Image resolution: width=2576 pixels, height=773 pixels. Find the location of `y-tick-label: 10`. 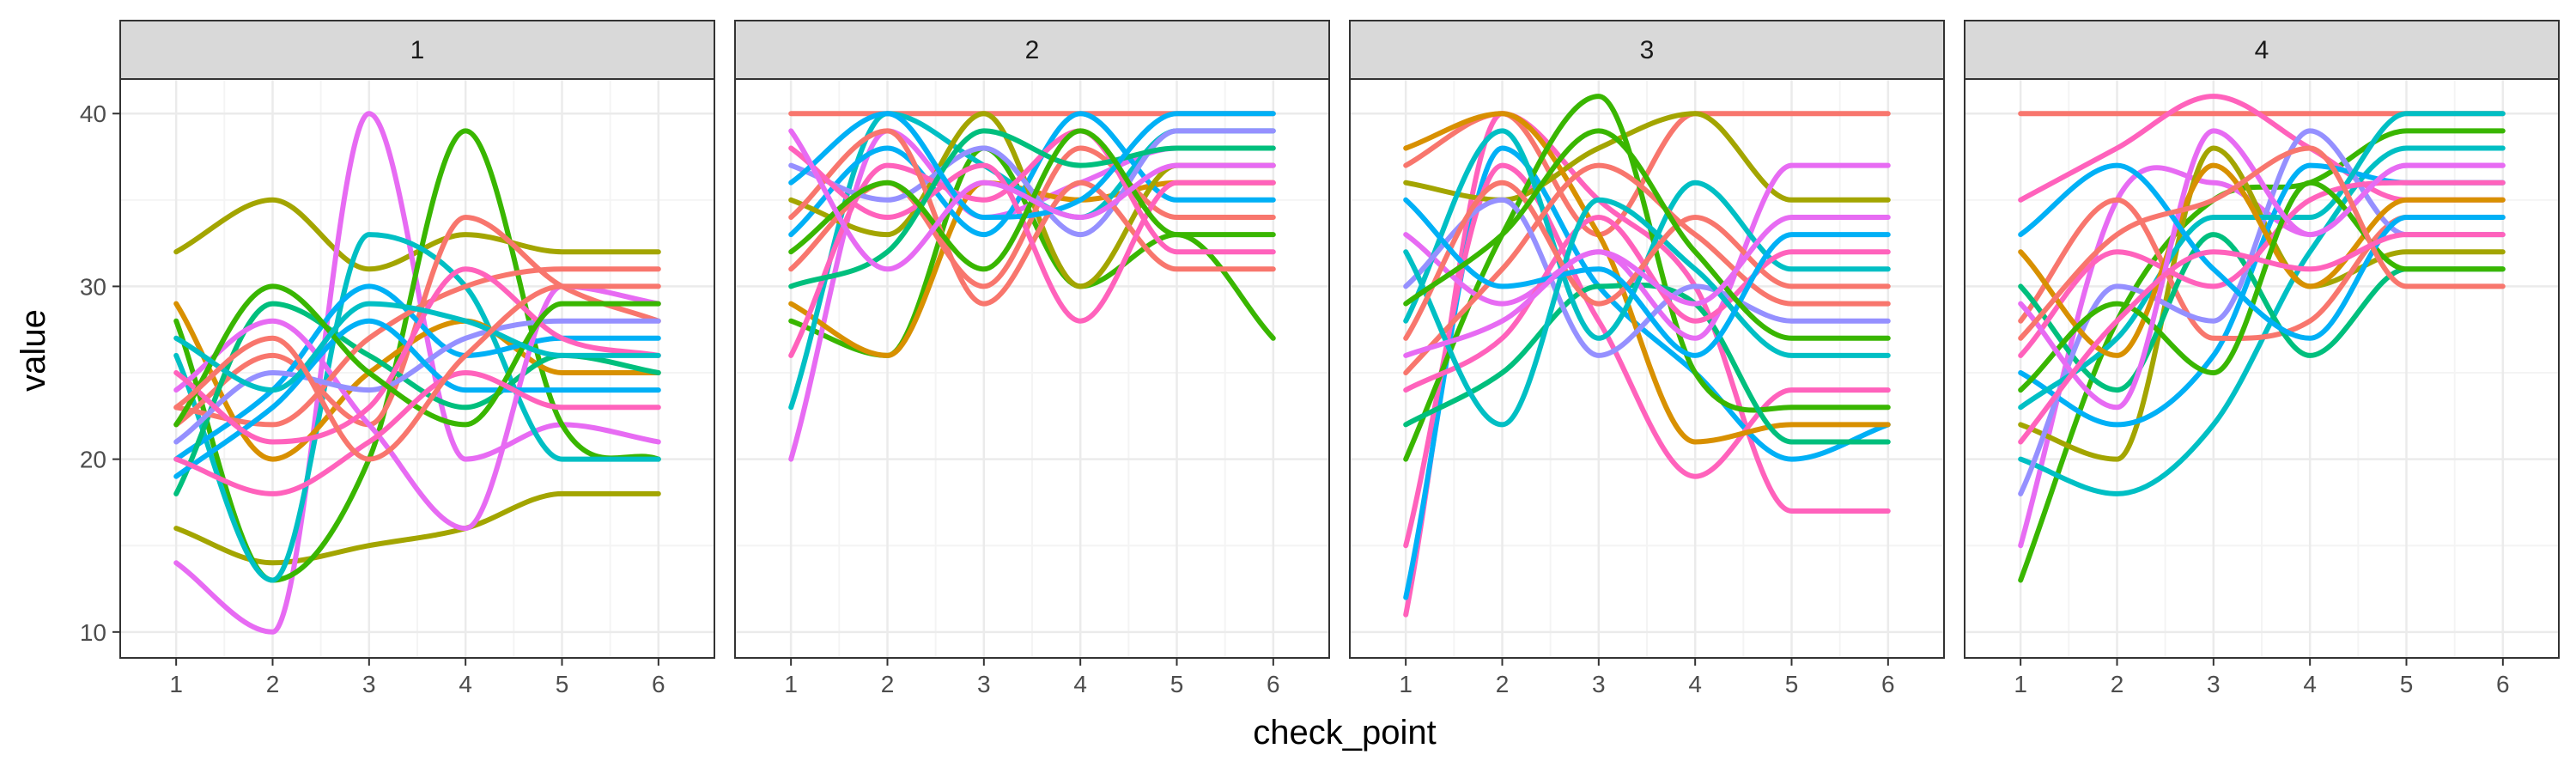

y-tick-label: 10 is located at coordinates (93, 632).